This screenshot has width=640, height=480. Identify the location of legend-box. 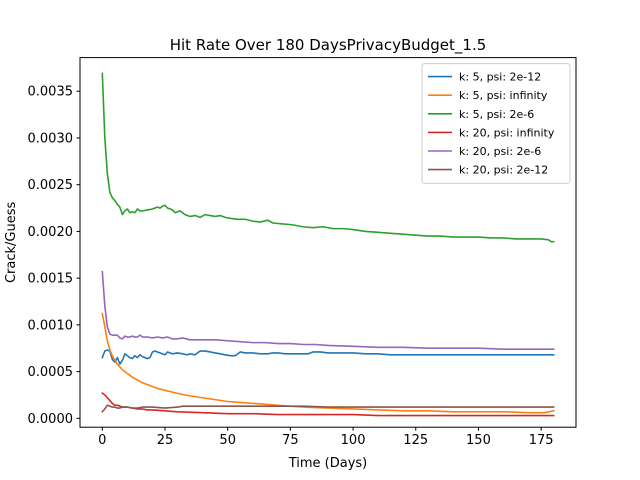
(496, 123).